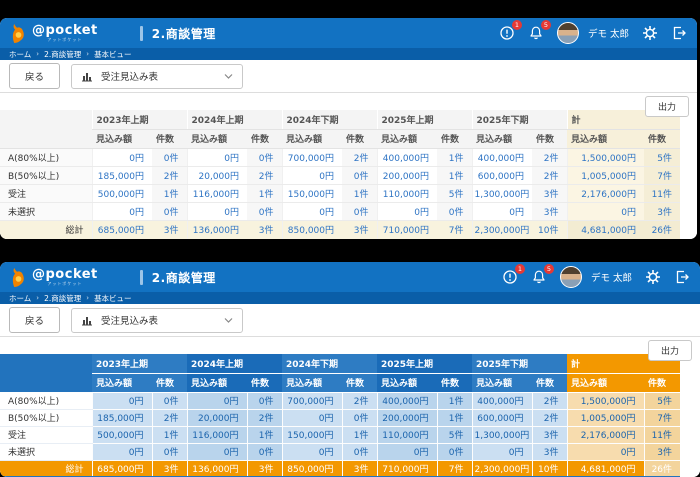  What do you see at coordinates (536, 33) in the screenshot?
I see `bell-icon` at bounding box center [536, 33].